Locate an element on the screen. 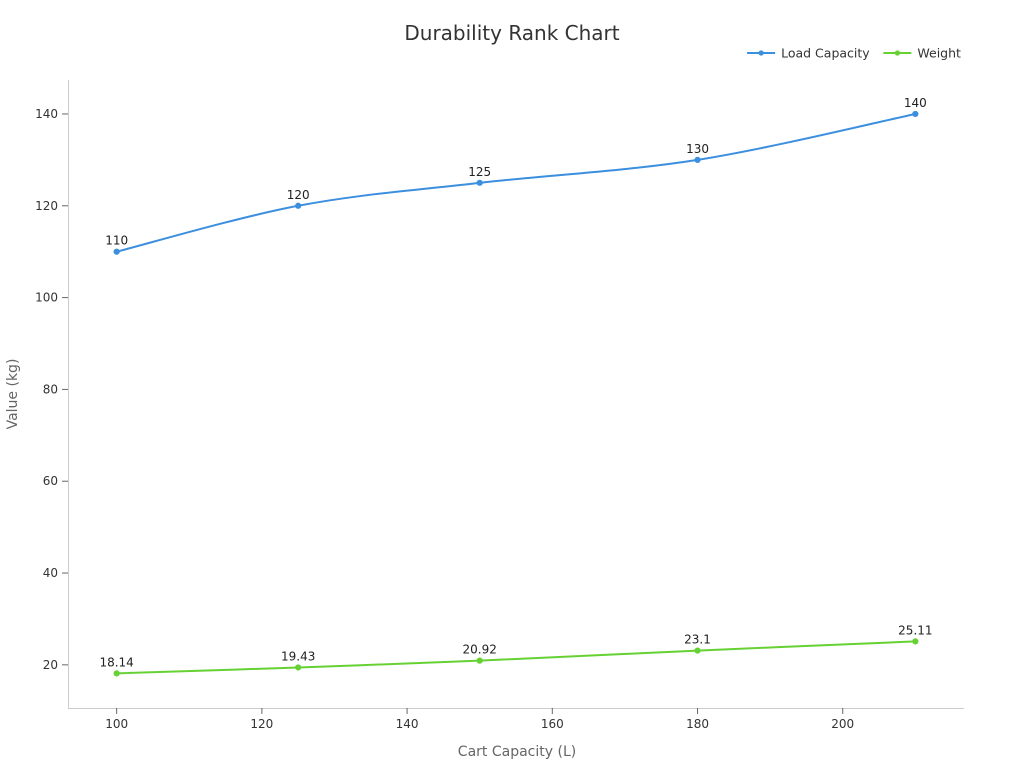 The image size is (1024, 772). data-label: 20.92 is located at coordinates (480, 650).